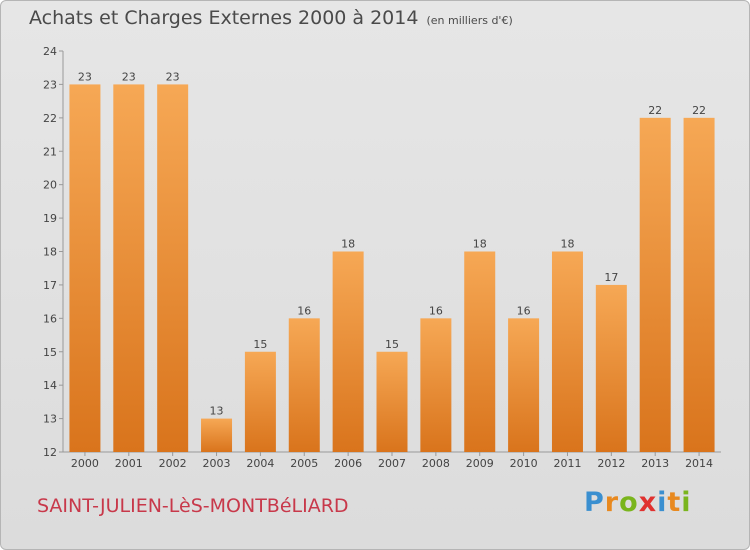  Describe the element at coordinates (50, 151) in the screenshot. I see `y-tick-label: 21` at that location.